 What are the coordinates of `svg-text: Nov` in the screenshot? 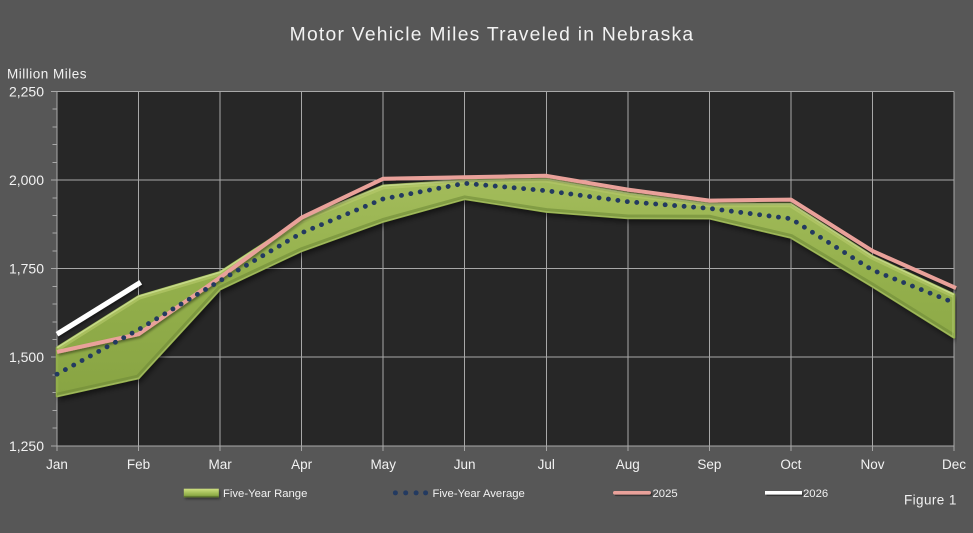 It's located at (872, 464).